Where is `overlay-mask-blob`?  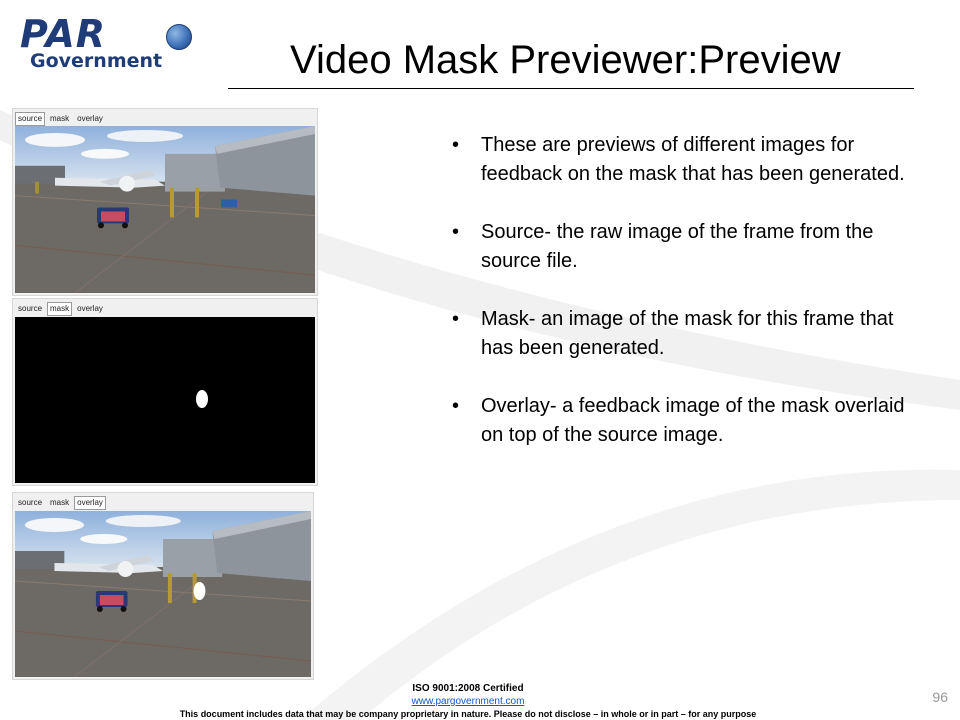
overlay-mask-blob is located at coordinates (199, 591).